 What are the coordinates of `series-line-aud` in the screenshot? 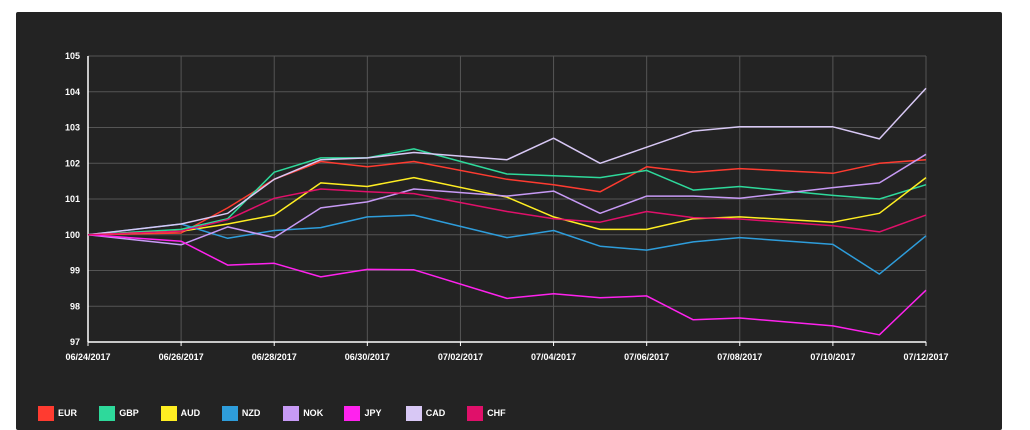 It's located at (507, 206).